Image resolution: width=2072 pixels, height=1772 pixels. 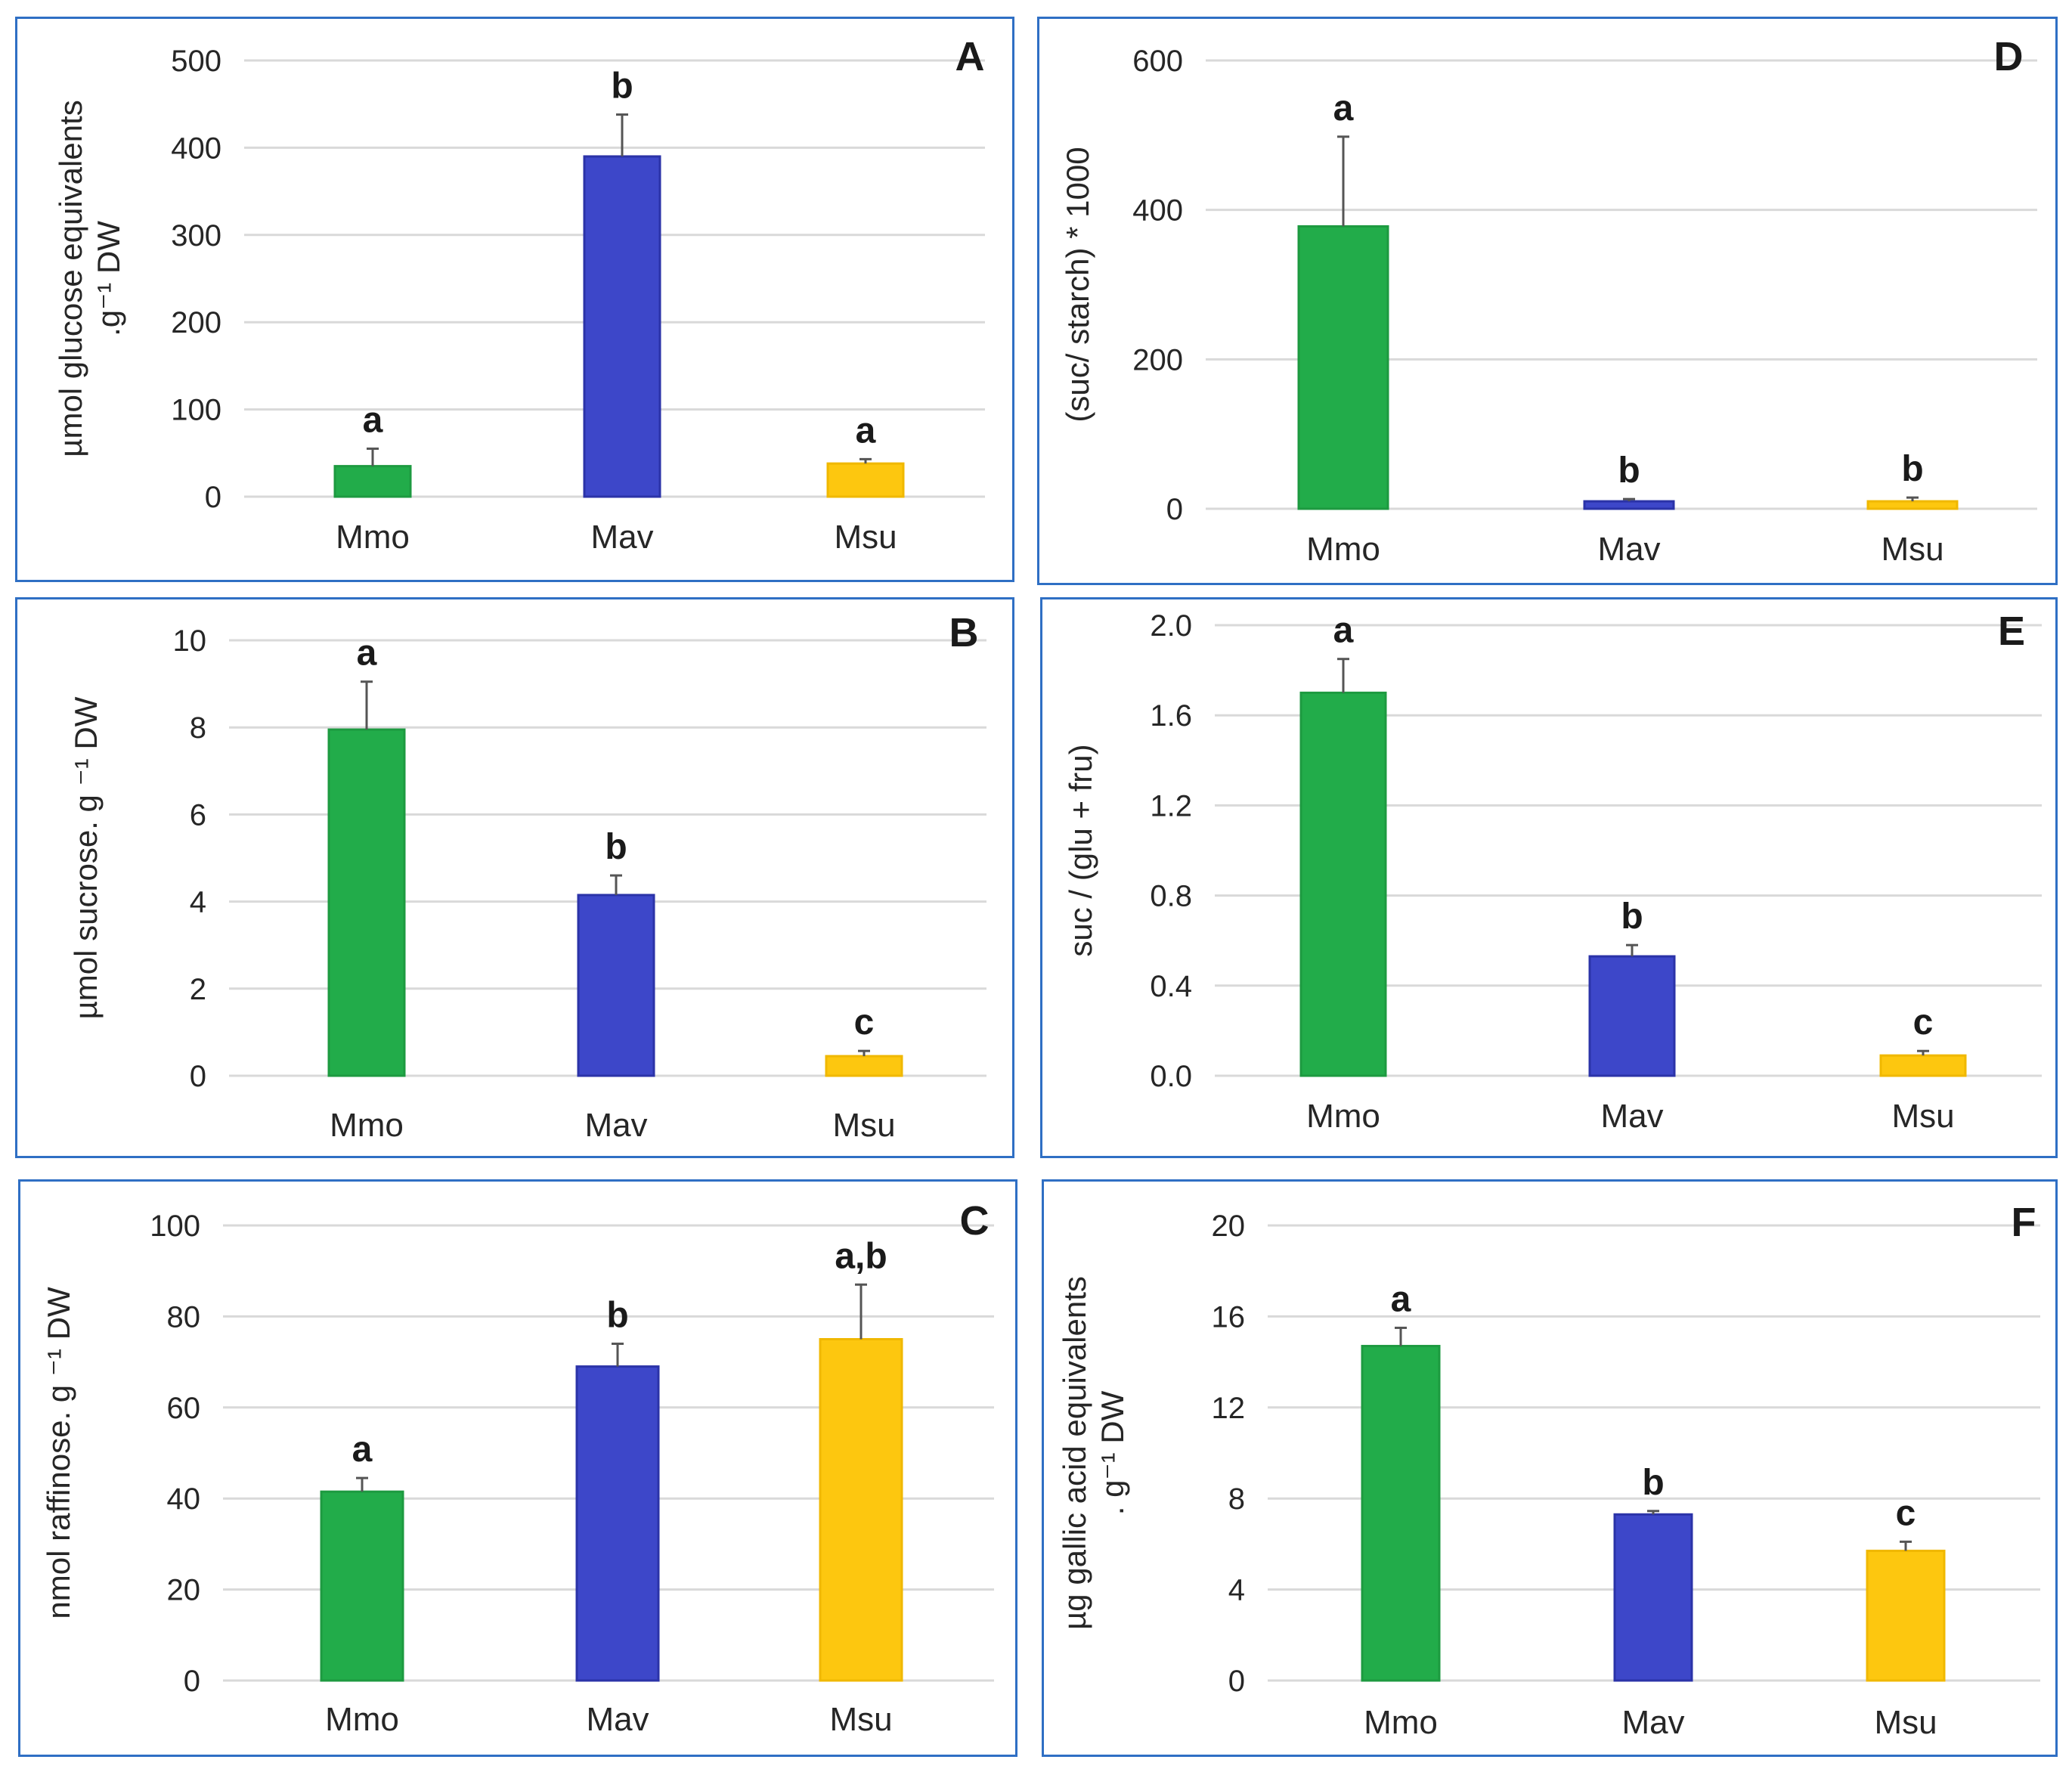 I want to click on y-tick-label: 500, so click(x=196, y=62).